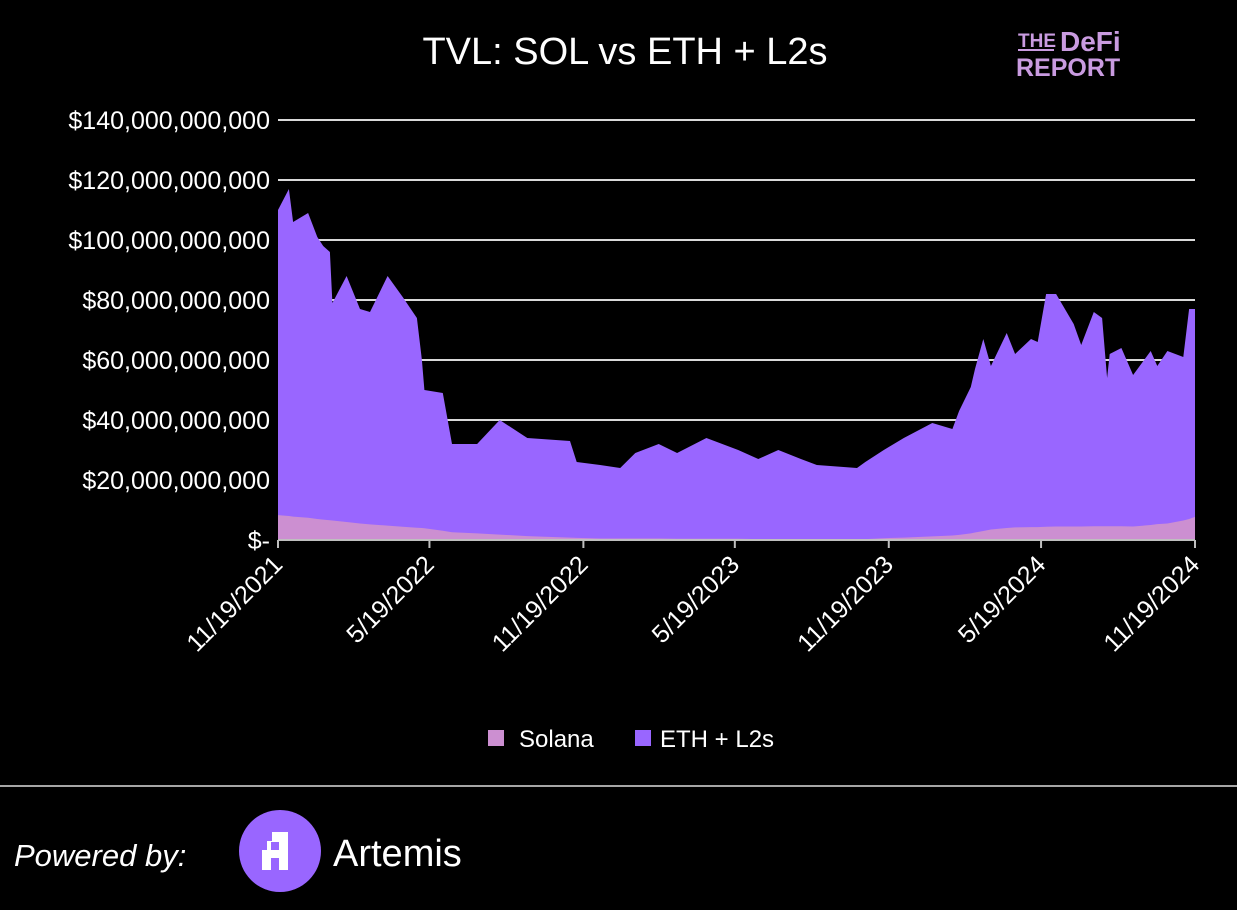 This screenshot has height=910, width=1237. What do you see at coordinates (1151, 603) in the screenshot?
I see `x-tick-label: 11/19/2024` at bounding box center [1151, 603].